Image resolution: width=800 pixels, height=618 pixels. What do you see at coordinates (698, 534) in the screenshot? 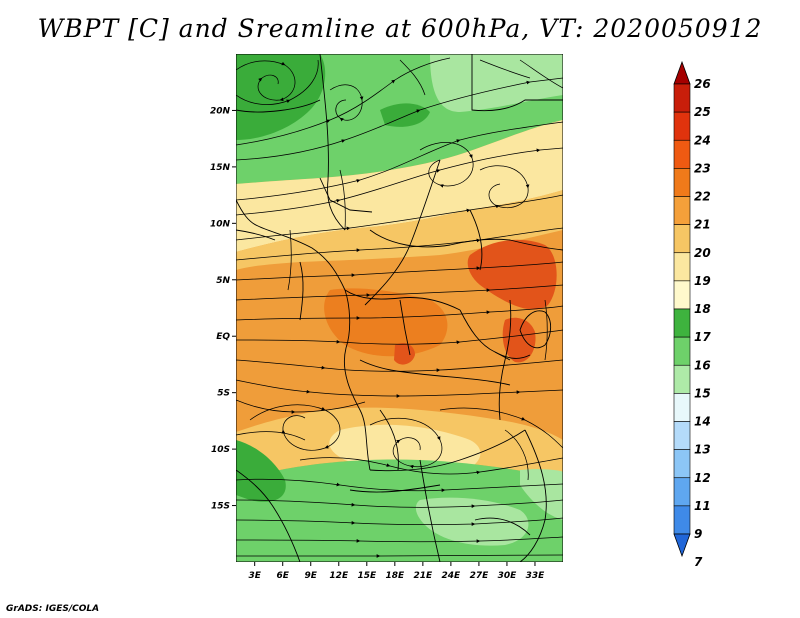
I see `colorbar-label: 9` at bounding box center [698, 534].